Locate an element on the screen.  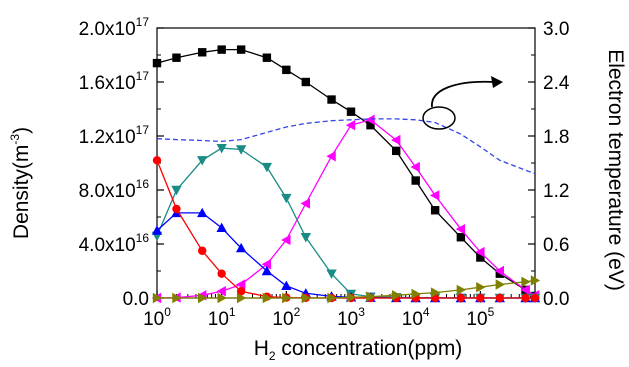
annotation is located at coordinates (462, 103).